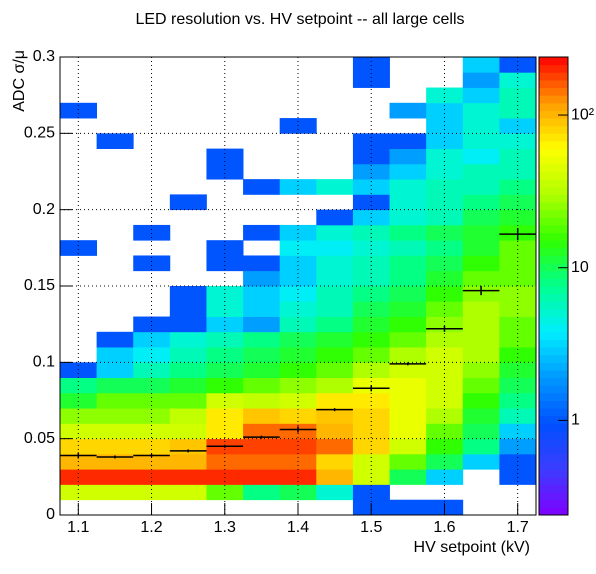  What do you see at coordinates (151, 527) in the screenshot?
I see `x-tick-label: 1.2` at bounding box center [151, 527].